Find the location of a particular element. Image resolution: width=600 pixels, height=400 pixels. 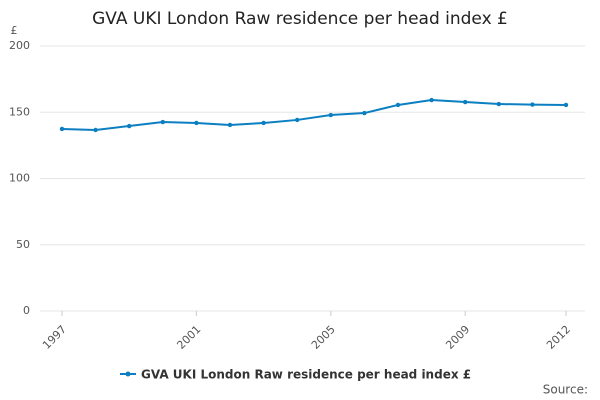

source: Source: is located at coordinates (565, 390).